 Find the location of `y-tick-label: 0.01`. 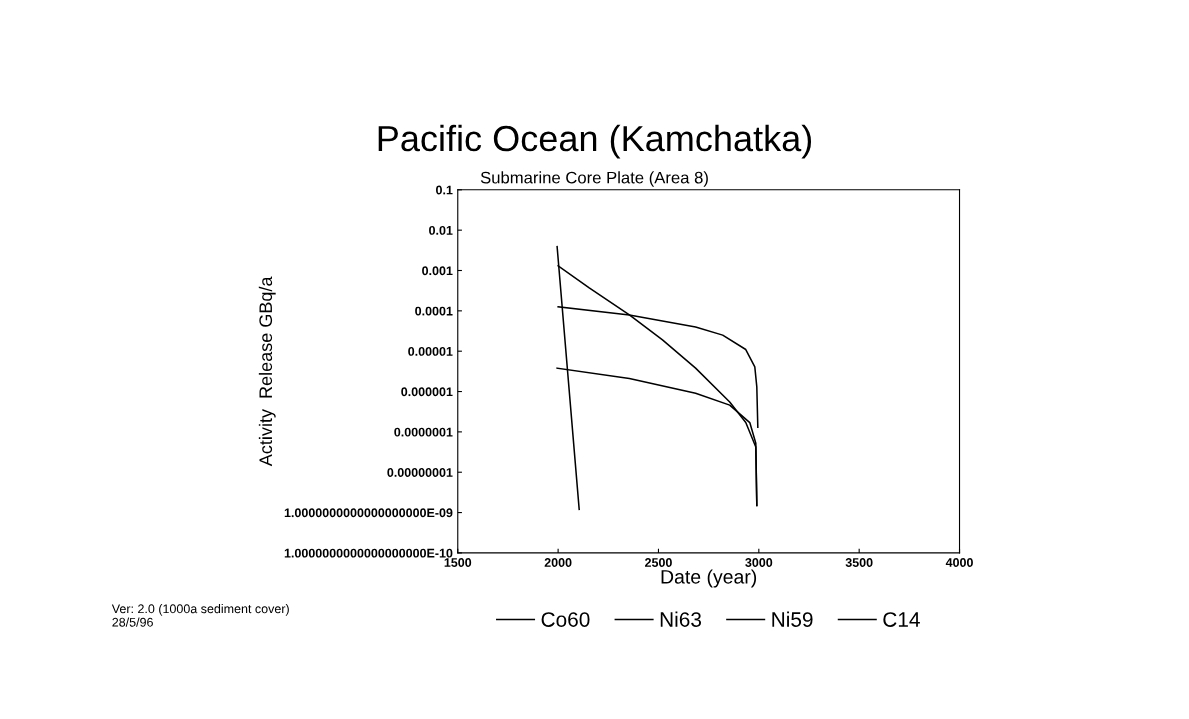

y-tick-label: 0.01 is located at coordinates (441, 230).